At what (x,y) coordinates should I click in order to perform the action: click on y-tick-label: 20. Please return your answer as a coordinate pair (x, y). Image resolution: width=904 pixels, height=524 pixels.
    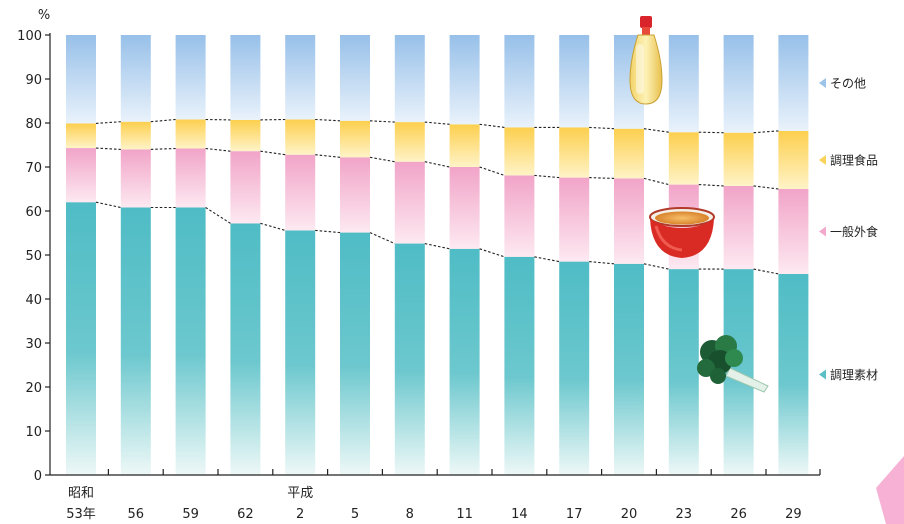
    Looking at the image, I should click on (33, 388).